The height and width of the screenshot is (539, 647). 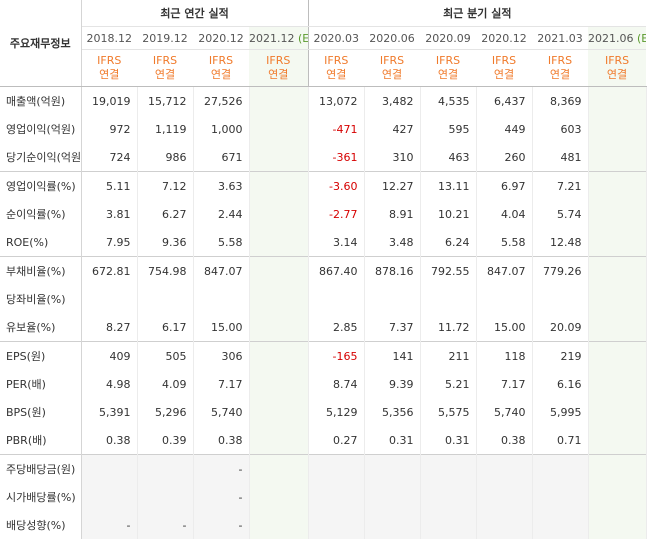 I want to click on table-cell: 6.17, so click(x=165, y=327).